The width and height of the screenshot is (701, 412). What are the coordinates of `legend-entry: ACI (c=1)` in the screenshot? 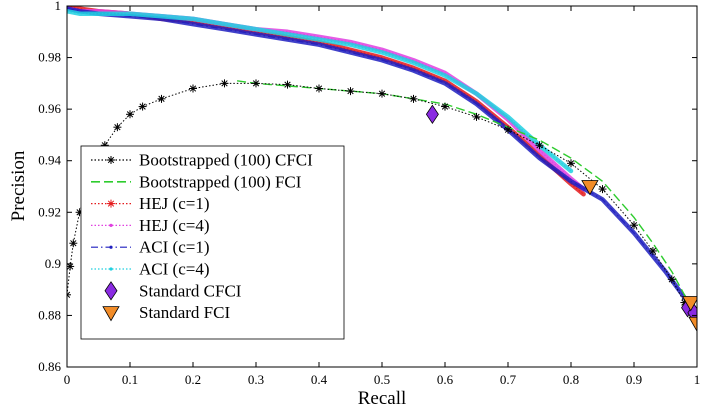 It's located at (150, 247).